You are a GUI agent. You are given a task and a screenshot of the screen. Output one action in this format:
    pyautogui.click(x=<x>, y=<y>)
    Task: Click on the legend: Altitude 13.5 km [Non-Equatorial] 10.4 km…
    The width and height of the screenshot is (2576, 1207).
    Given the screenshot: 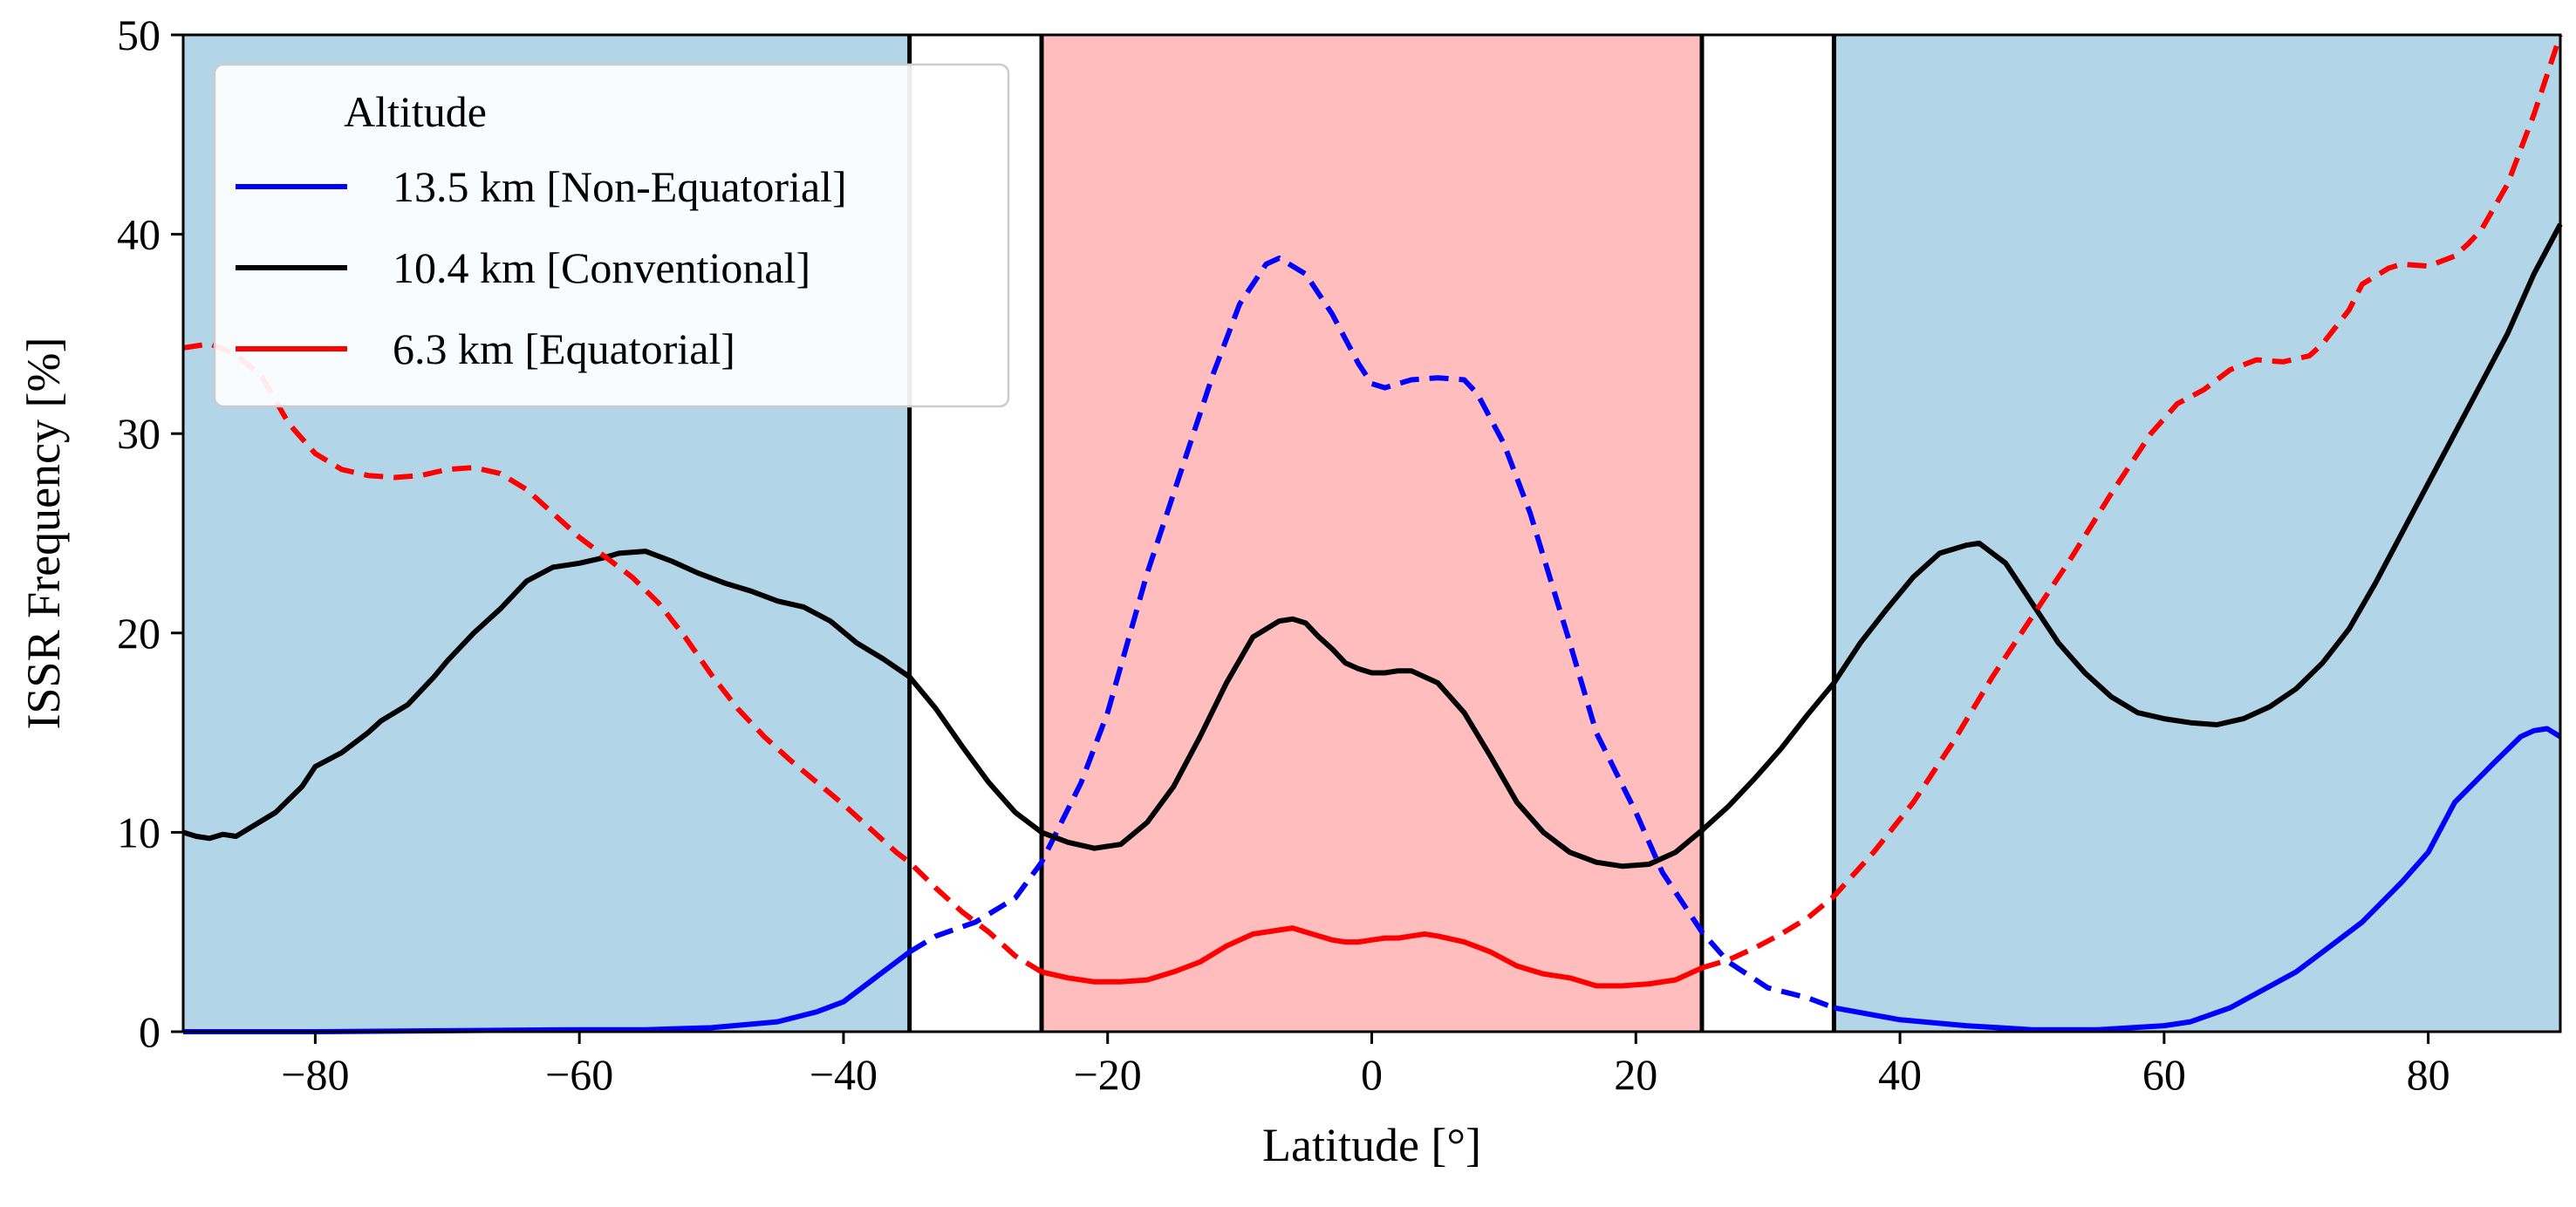 What is the action you would take?
    pyautogui.click(x=611, y=236)
    